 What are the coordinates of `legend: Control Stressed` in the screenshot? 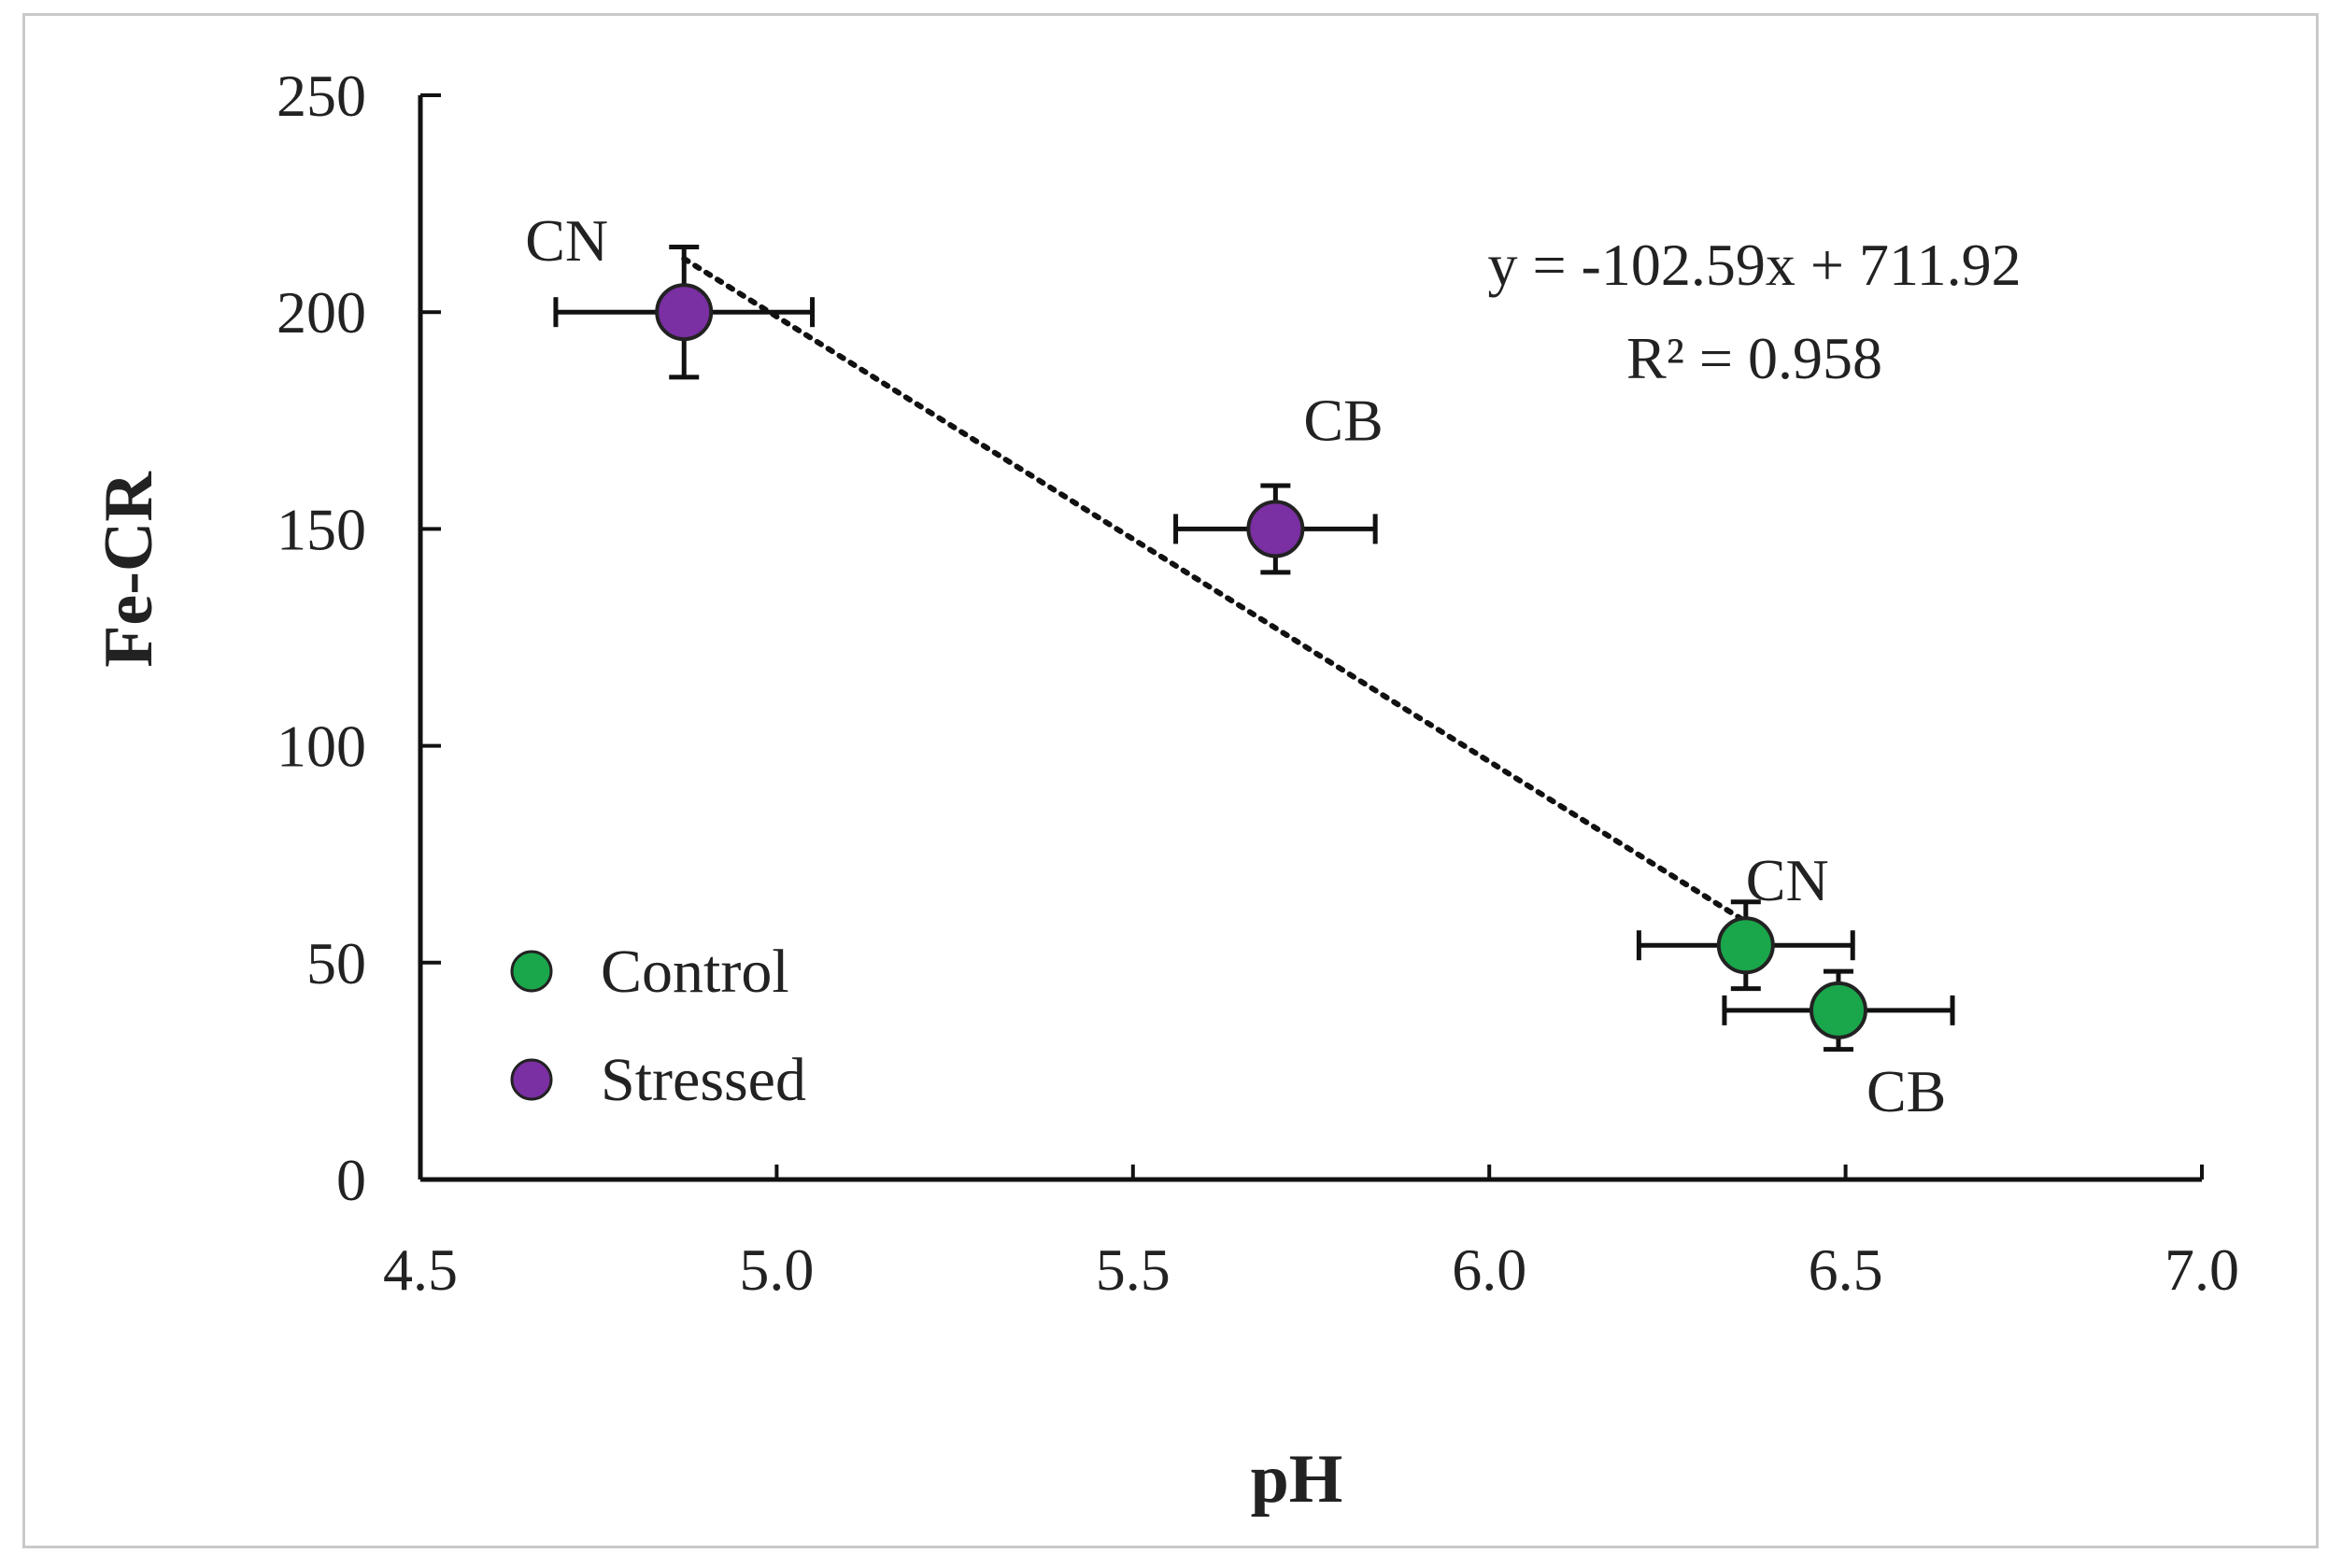 It's located at (658, 1026).